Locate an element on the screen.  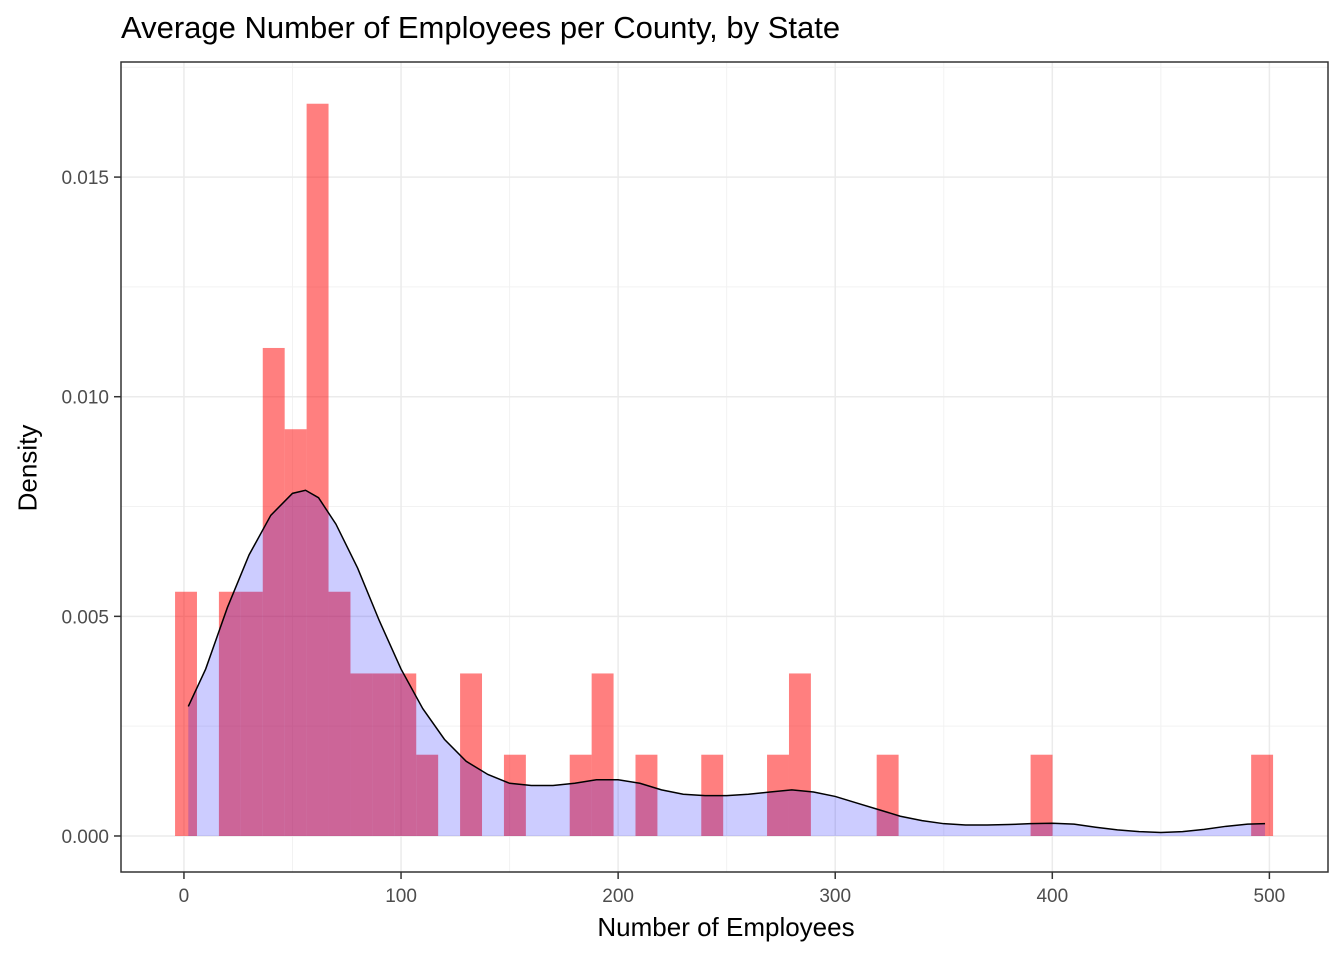
x-tick-label: 200 is located at coordinates (618, 896).